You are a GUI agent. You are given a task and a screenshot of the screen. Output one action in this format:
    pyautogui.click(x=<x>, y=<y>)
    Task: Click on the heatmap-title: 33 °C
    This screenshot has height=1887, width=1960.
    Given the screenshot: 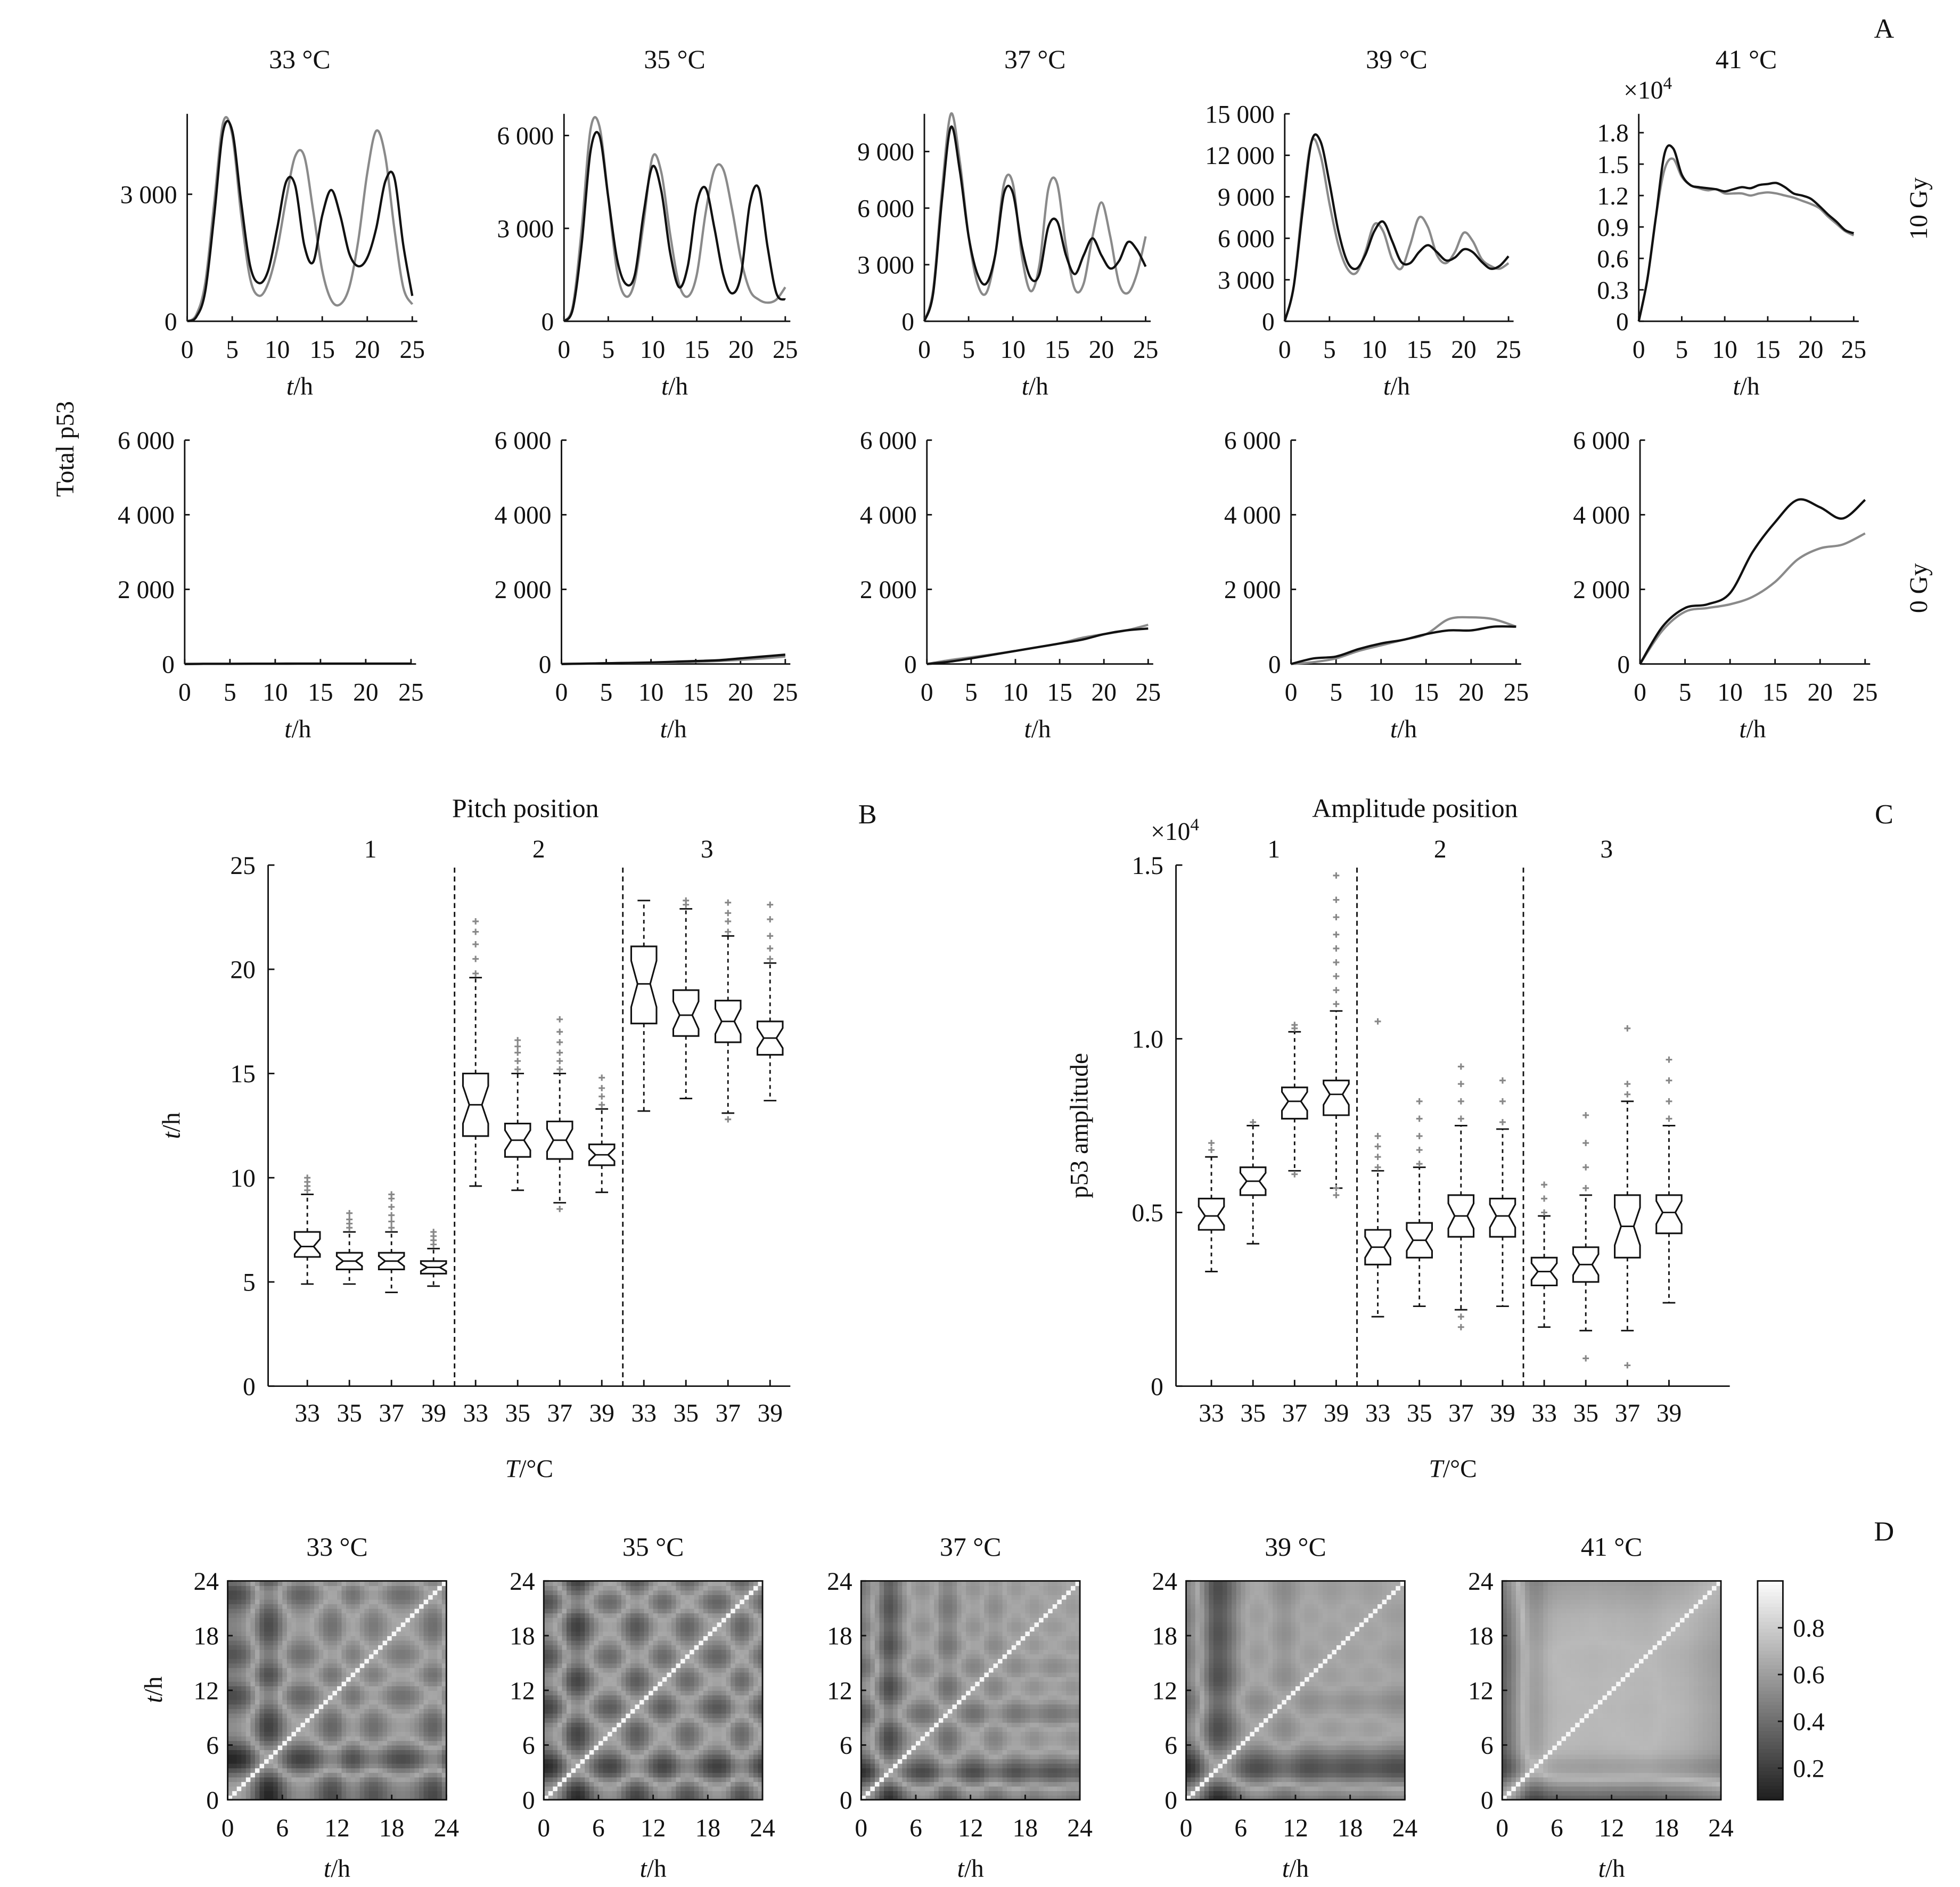 What is the action you would take?
    pyautogui.click(x=337, y=1547)
    